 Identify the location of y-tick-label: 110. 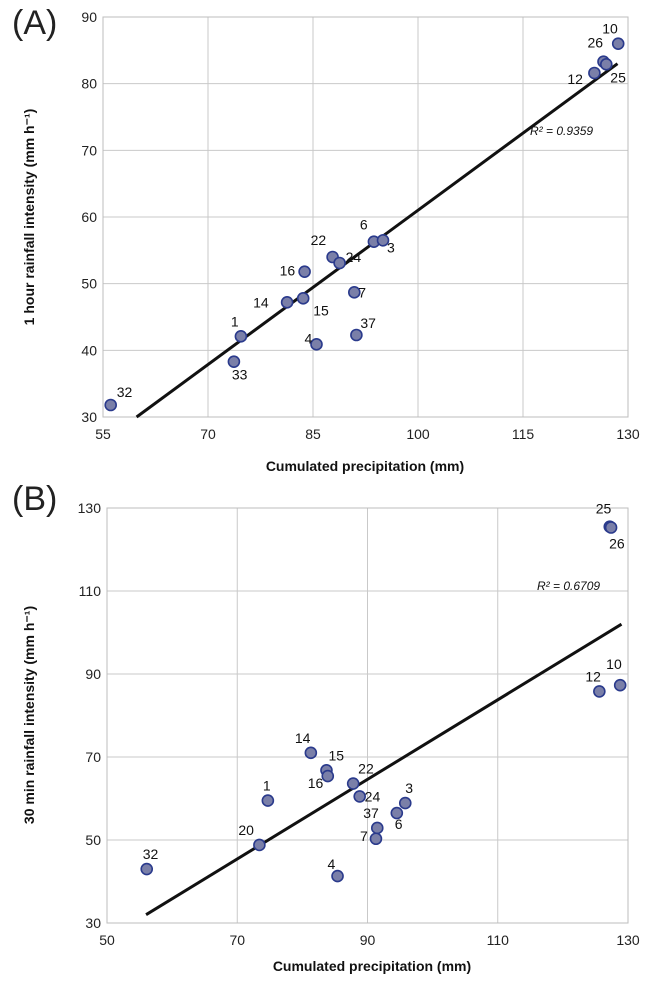
(90, 591).